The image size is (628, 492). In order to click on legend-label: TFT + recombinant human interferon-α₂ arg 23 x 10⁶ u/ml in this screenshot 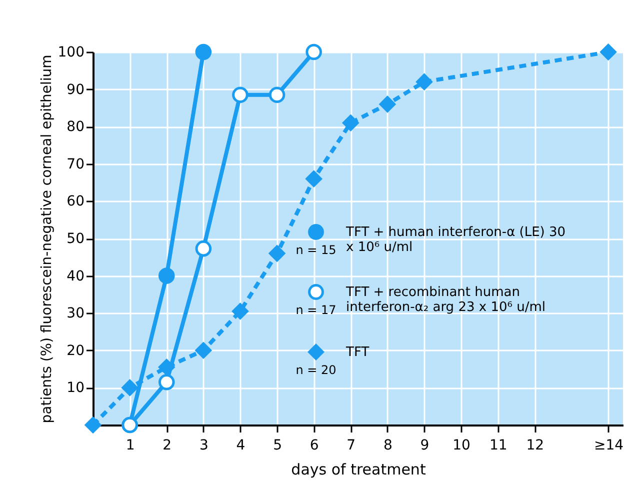, I will do `click(445, 300)`.